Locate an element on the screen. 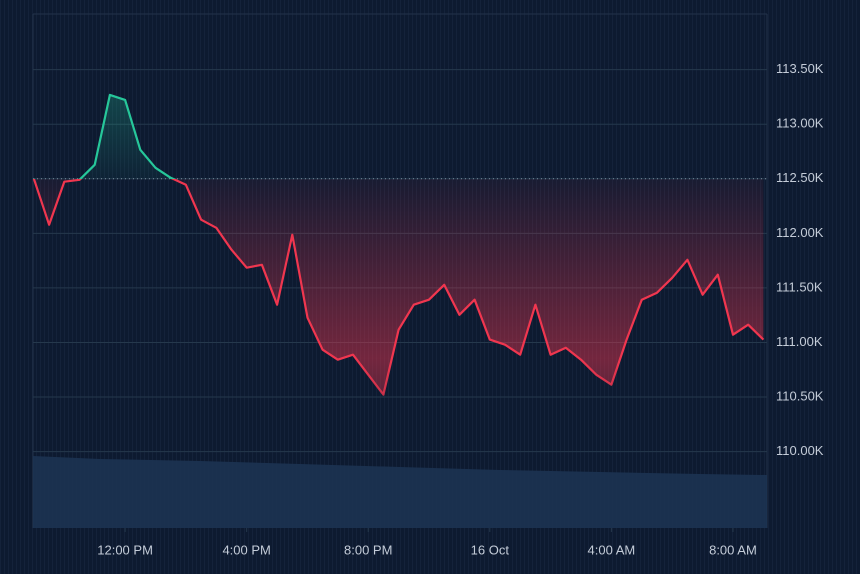 The image size is (860, 574). x-tick-label: 12:00 PM is located at coordinates (125, 549).